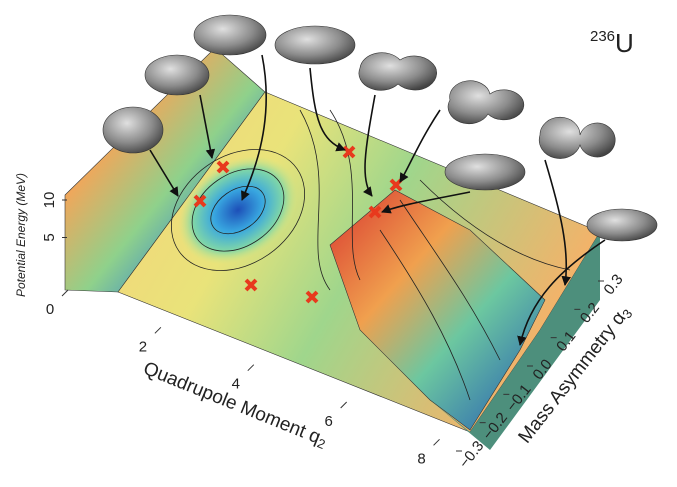 Image resolution: width=677 pixels, height=487 pixels. What do you see at coordinates (602, 36) in the screenshot?
I see `mass-number: 236` at bounding box center [602, 36].